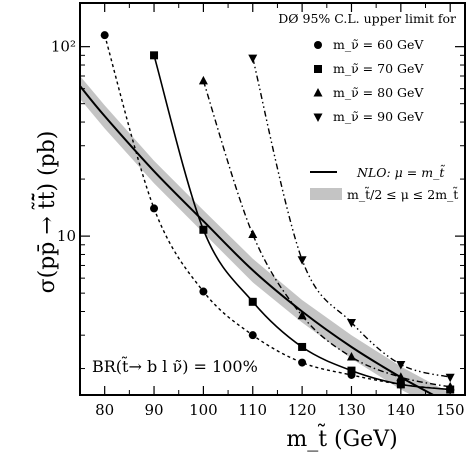  I want to click on x-tick-label: 110, so click(252, 410).